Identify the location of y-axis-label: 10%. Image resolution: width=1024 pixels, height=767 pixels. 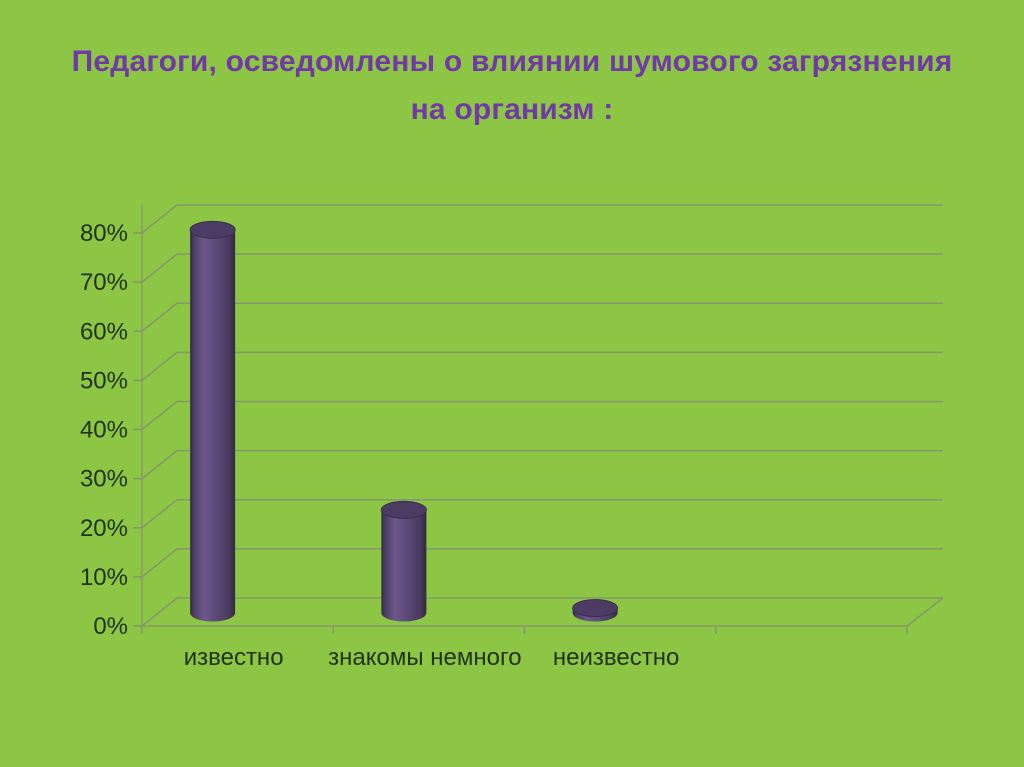
(104, 577).